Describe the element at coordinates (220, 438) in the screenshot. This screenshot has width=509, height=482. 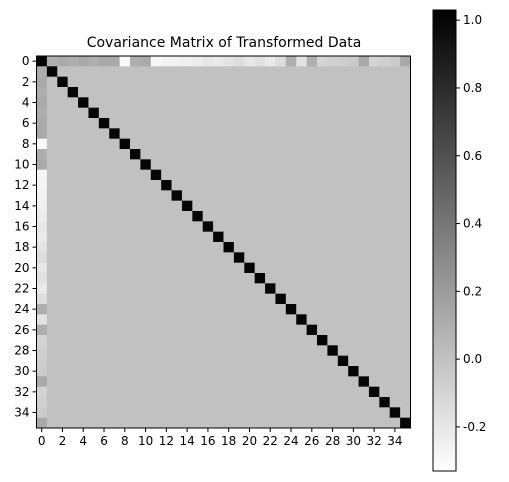
I see `x-axis: 0 2 4 6 8 10 12 14 16 18 20 22 24 26 28 30 32 34` at that location.